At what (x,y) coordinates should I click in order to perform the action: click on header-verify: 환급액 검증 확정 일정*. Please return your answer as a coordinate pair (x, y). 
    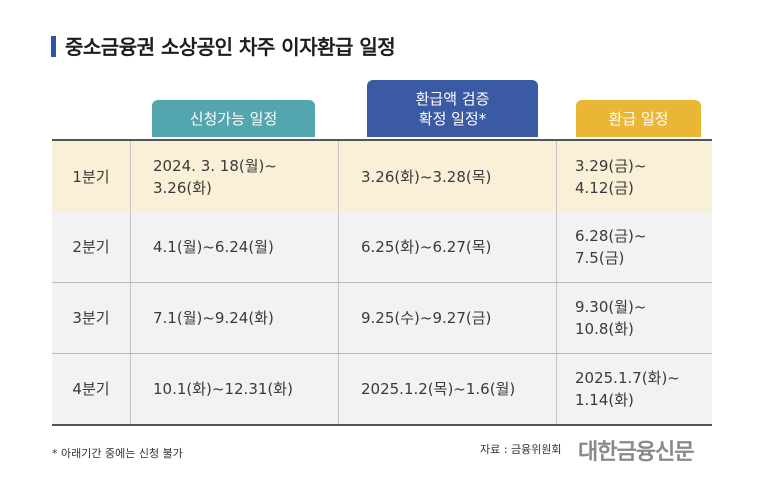
    Looking at the image, I should click on (452, 108).